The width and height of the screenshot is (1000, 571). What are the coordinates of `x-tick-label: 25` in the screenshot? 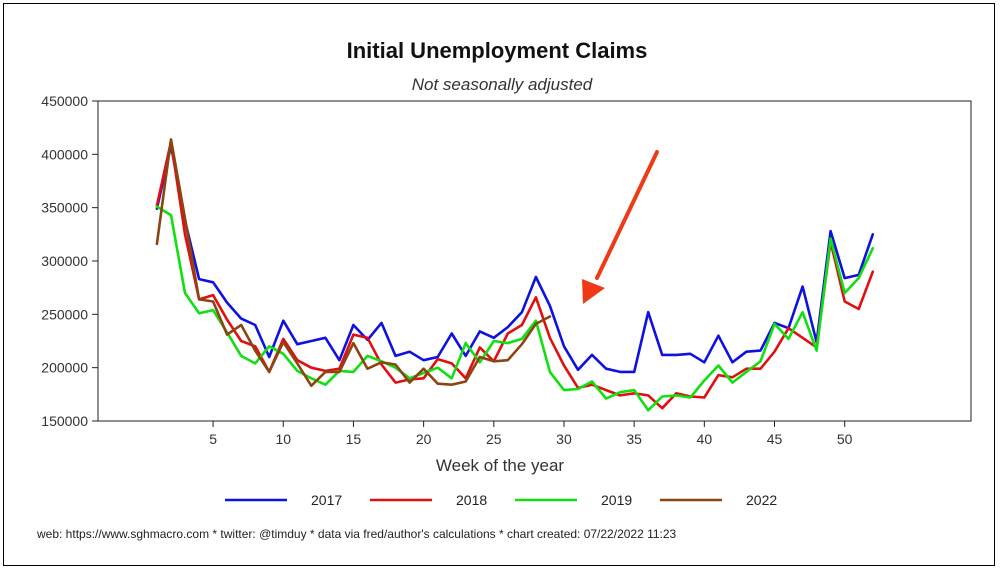 It's located at (494, 439).